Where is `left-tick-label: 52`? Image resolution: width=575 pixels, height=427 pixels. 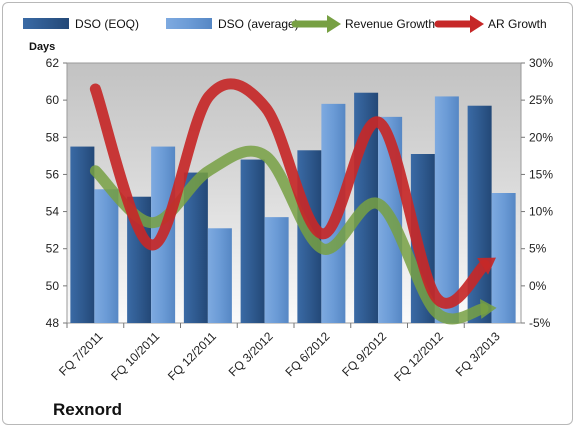 left-tick-label: 52 is located at coordinates (53, 249).